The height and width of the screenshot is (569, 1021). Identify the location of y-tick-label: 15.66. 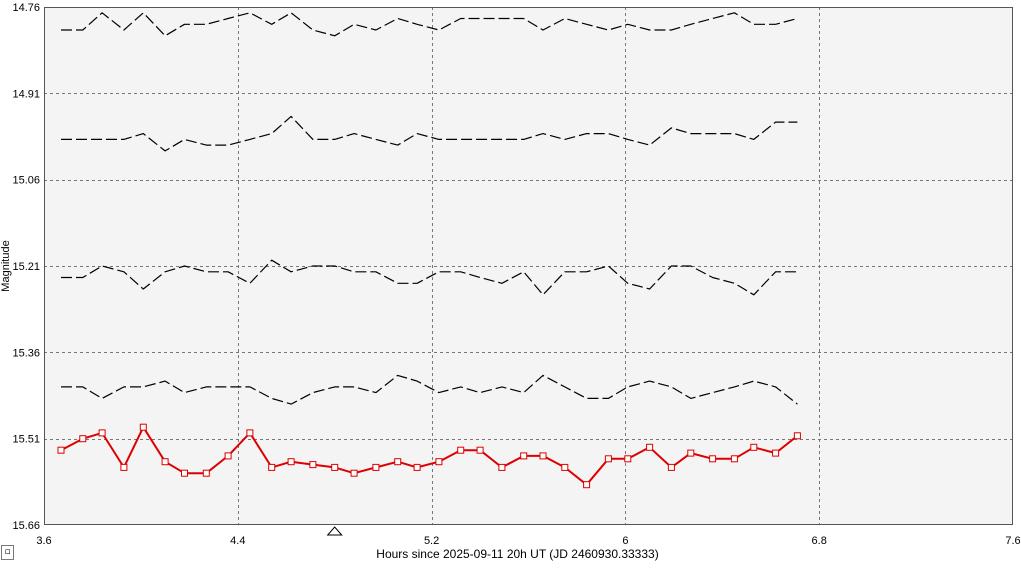
(26, 526).